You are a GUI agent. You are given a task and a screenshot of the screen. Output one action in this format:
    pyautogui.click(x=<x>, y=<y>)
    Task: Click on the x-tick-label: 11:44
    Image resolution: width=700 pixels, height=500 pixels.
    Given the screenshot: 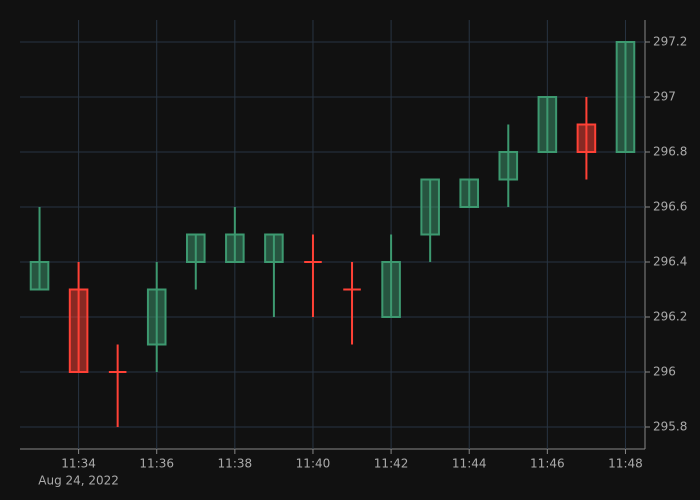 What is the action you would take?
    pyautogui.click(x=469, y=464)
    